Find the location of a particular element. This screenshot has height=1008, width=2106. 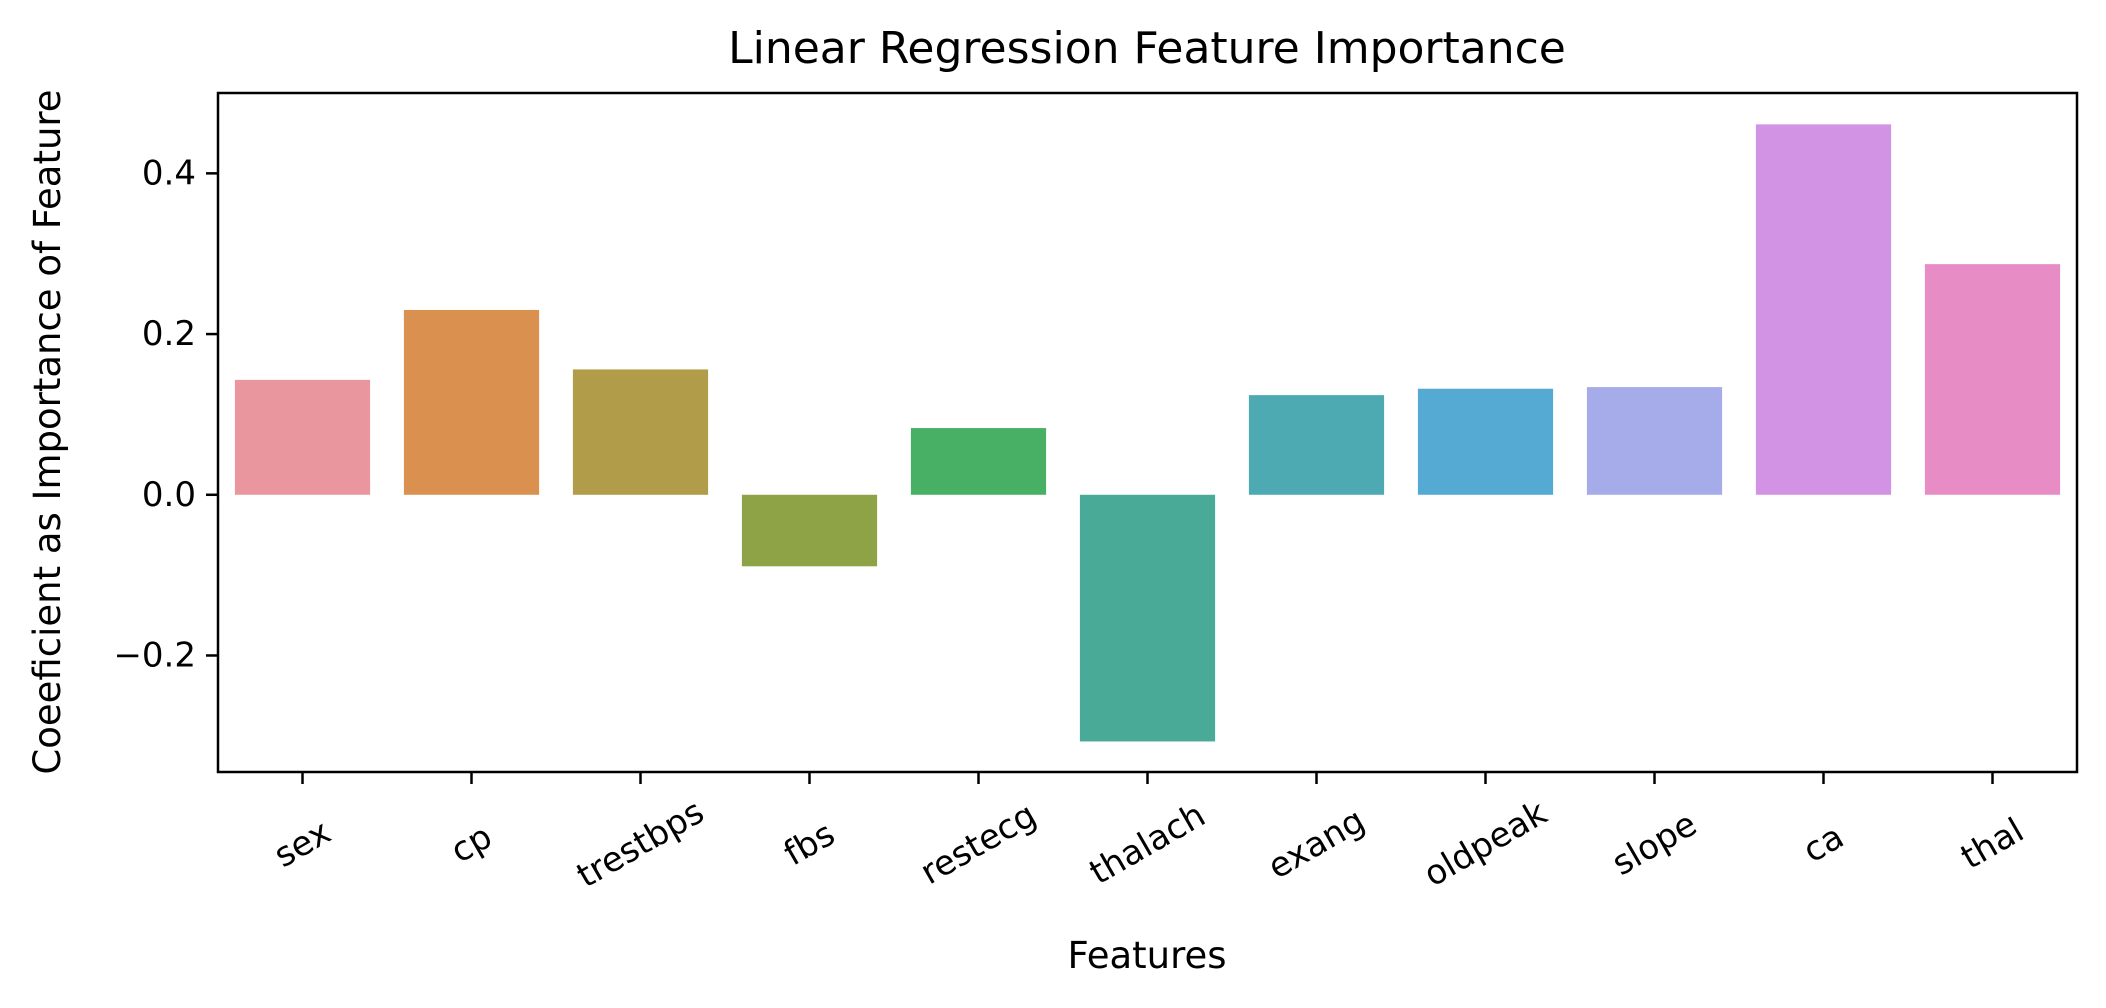

x-tick-label-trestbps: trestbps is located at coordinates (640, 844).